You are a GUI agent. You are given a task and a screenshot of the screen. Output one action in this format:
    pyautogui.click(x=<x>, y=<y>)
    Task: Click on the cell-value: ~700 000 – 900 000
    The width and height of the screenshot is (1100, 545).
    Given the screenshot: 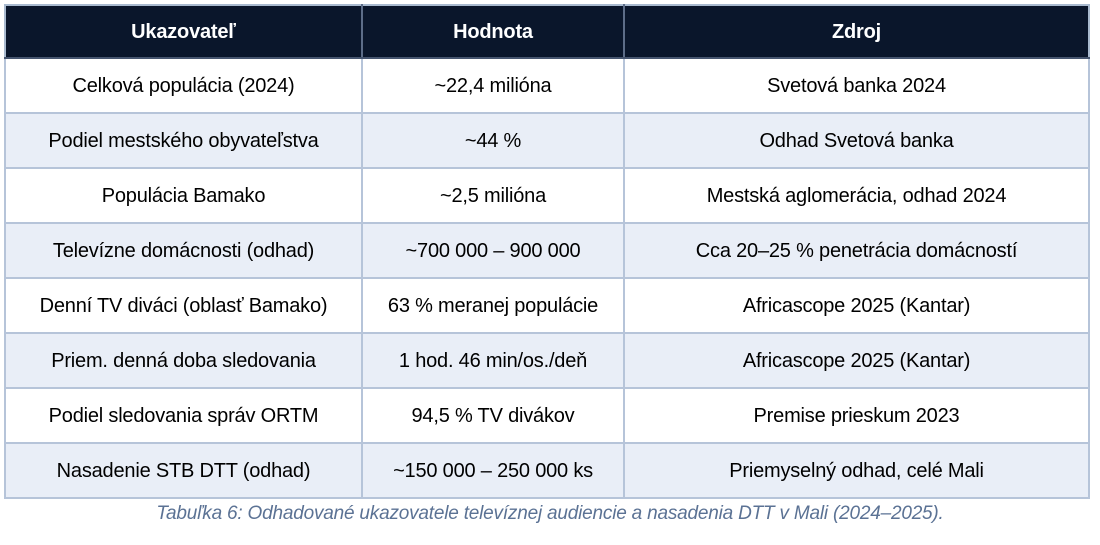 What is the action you would take?
    pyautogui.click(x=493, y=250)
    